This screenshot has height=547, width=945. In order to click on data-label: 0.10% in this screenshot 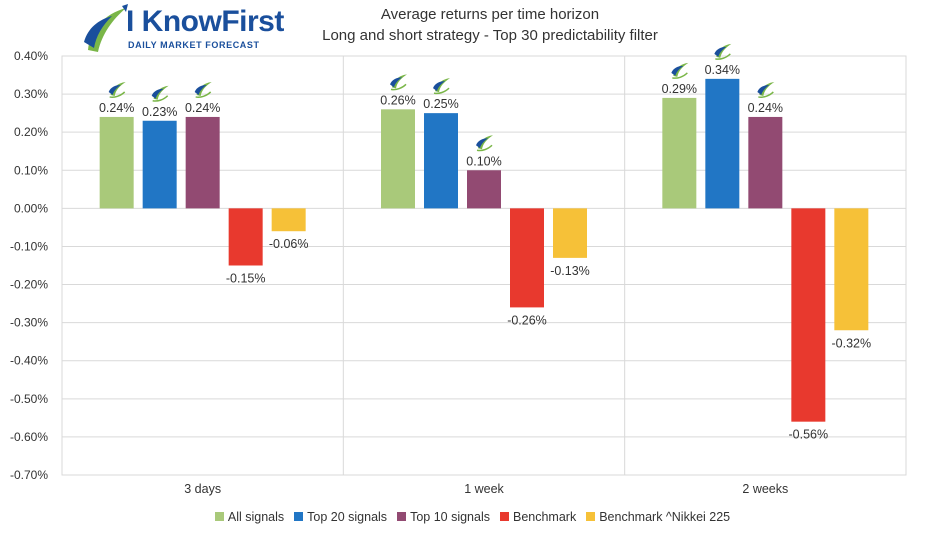, I will do `click(483, 161)`.